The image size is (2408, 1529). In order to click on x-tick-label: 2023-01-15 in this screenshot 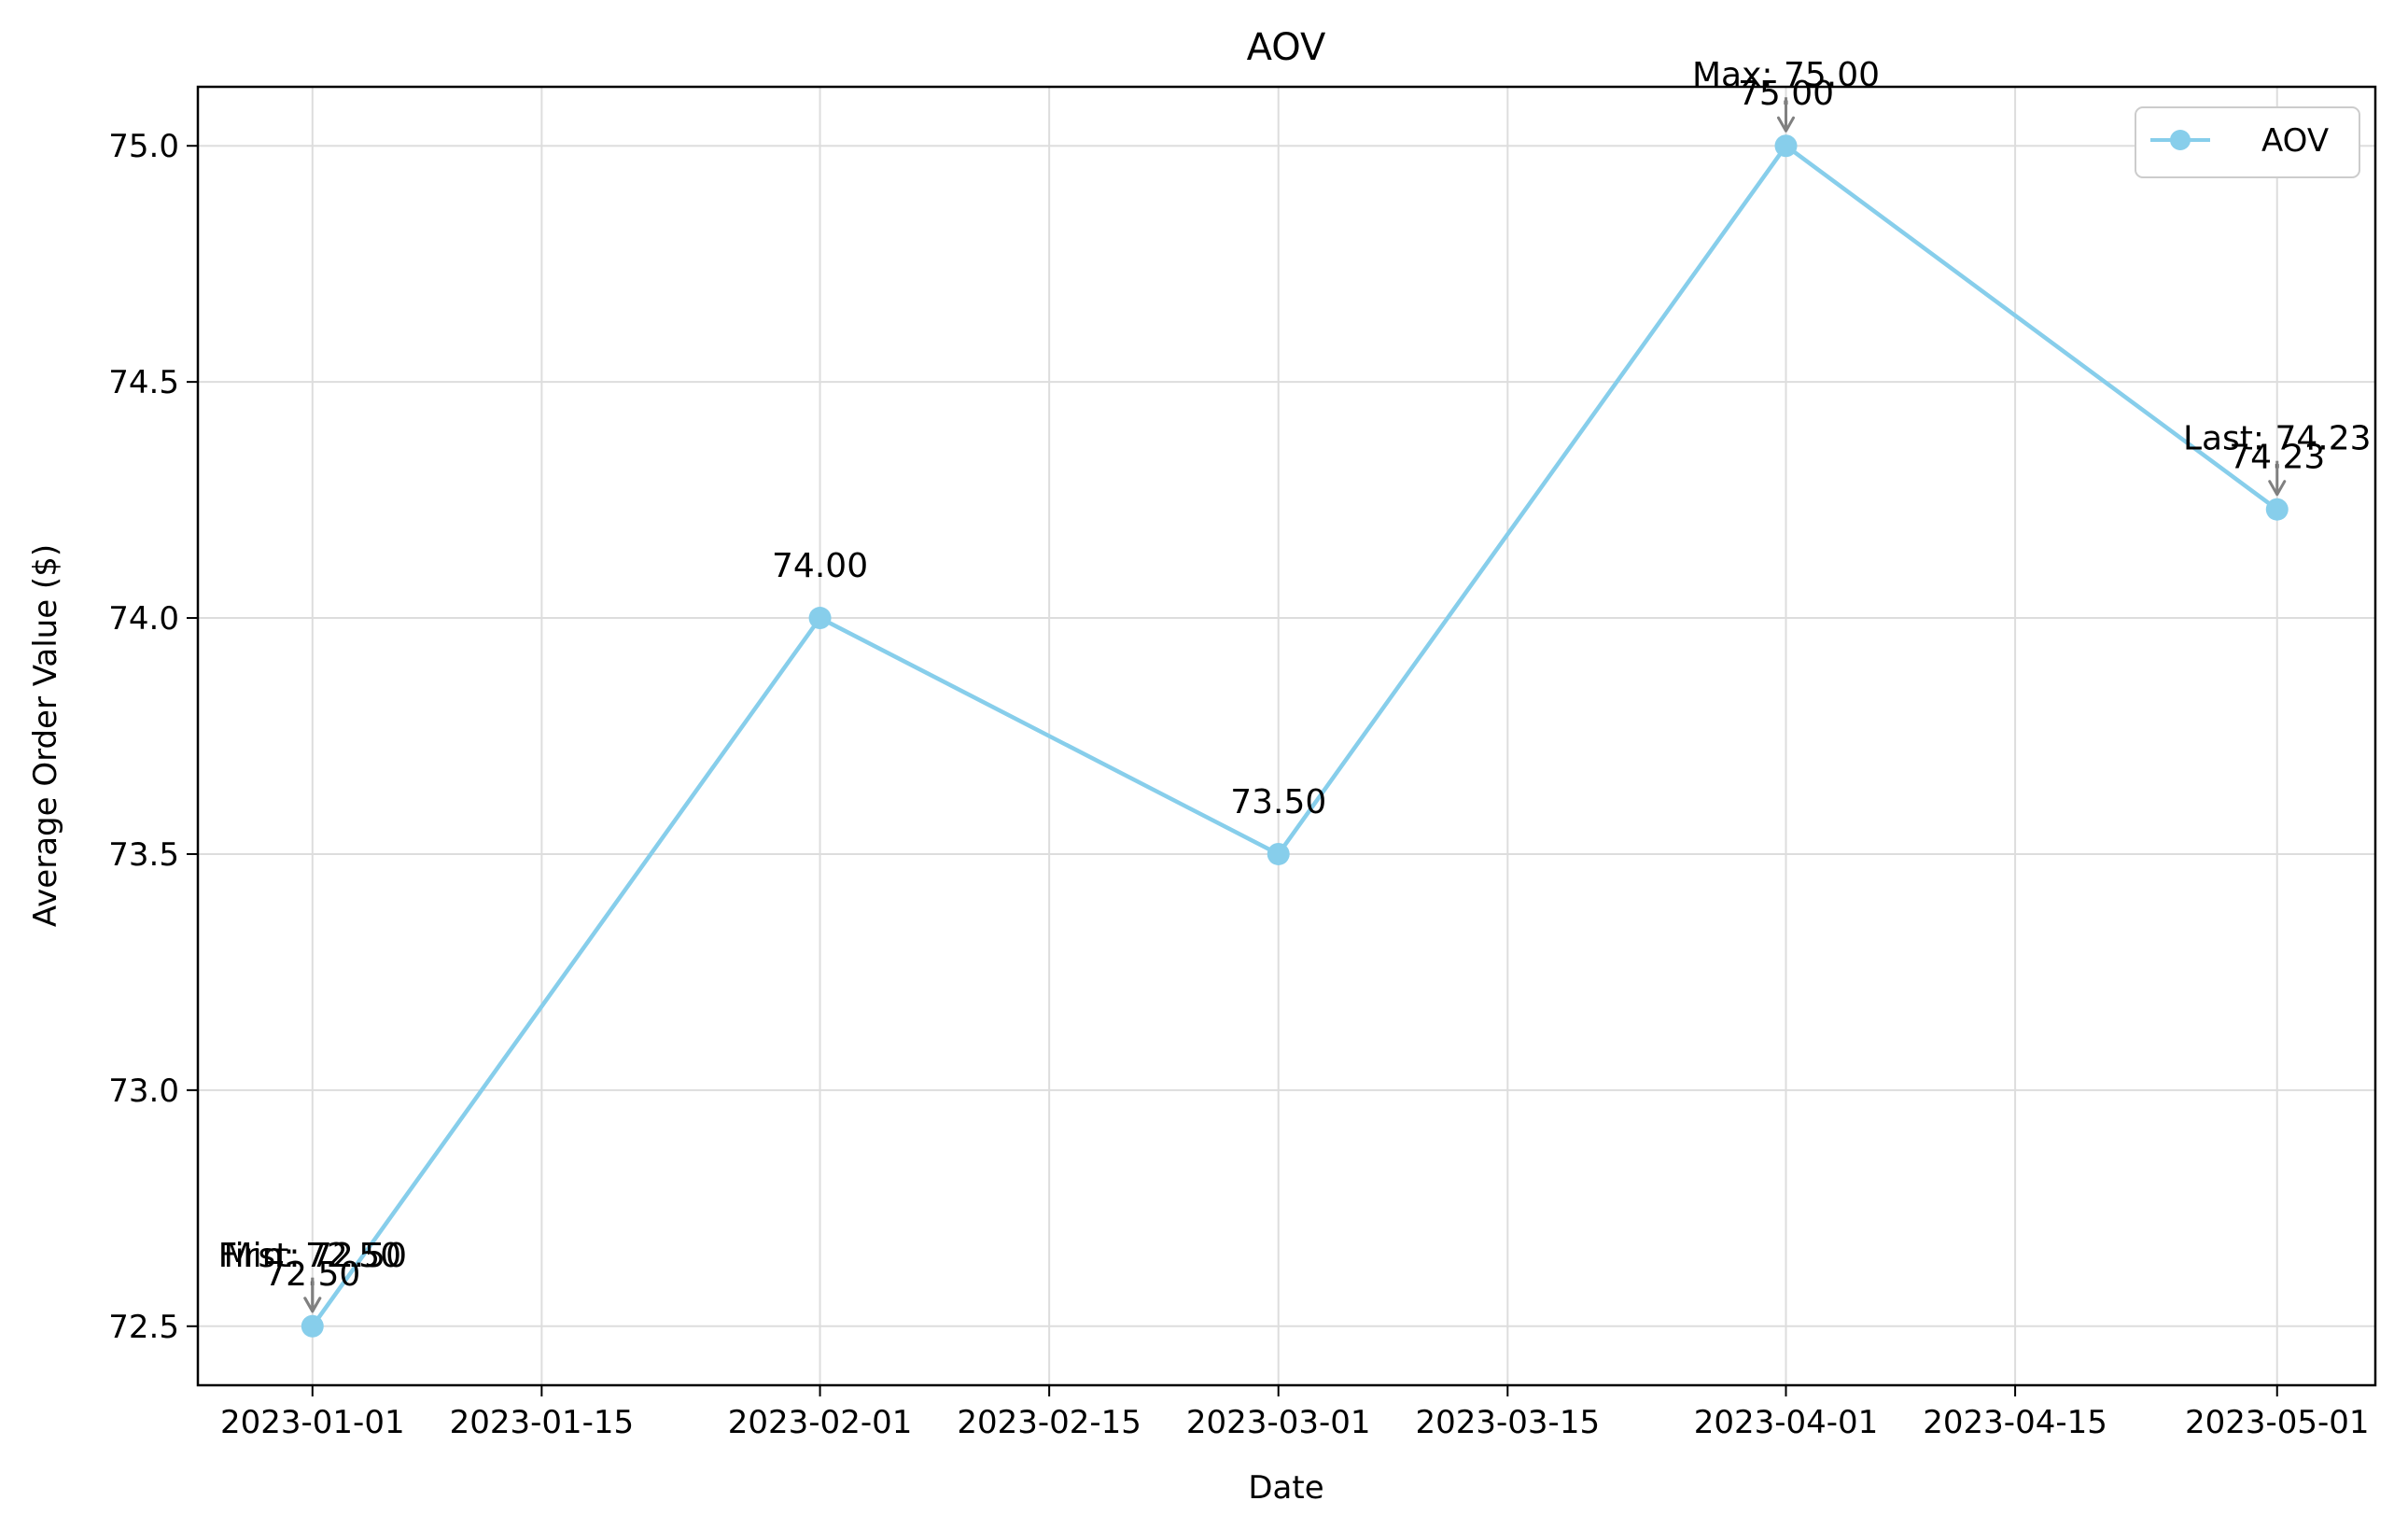, I will do `click(542, 1422)`.